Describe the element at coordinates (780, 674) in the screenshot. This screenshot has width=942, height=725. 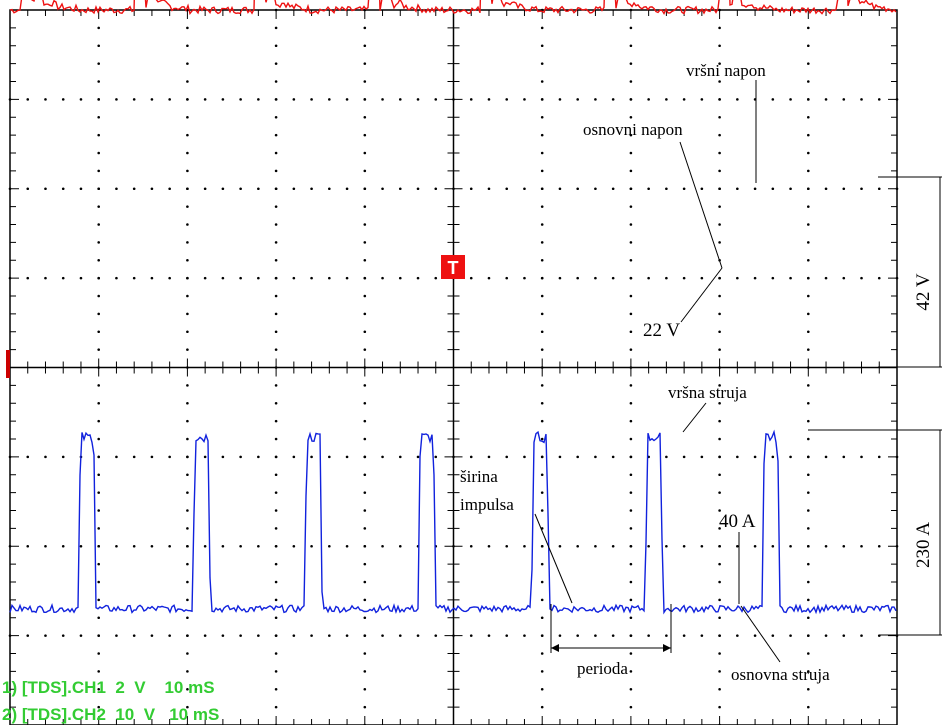
I see `label-osnovna-struja: osnovna struja` at that location.